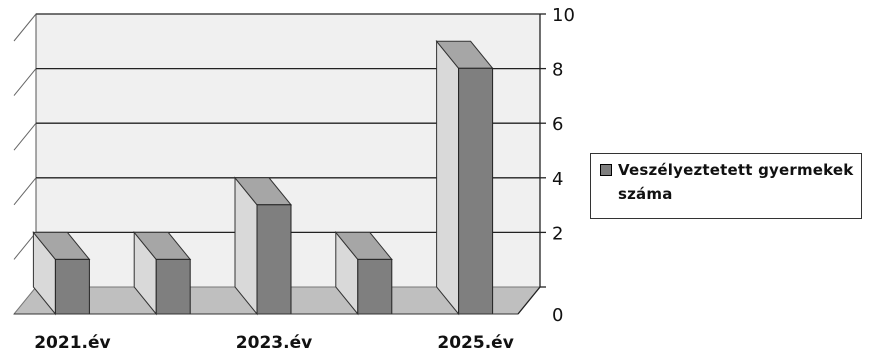 The width and height of the screenshot is (874, 354). I want to click on bar-2022.év, so click(162, 273).